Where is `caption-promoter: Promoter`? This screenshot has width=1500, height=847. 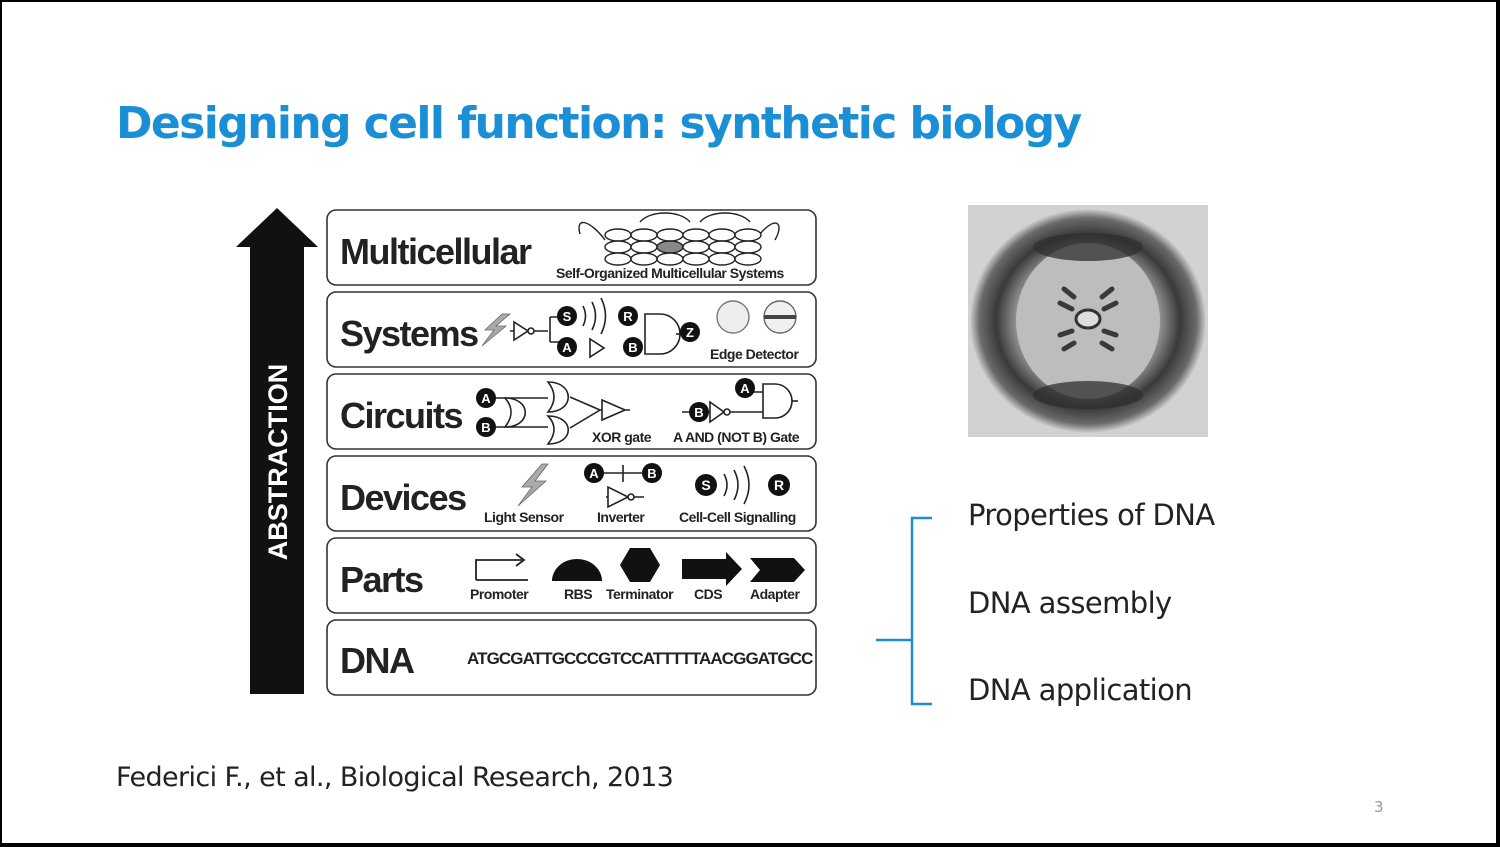 caption-promoter: Promoter is located at coordinates (499, 594).